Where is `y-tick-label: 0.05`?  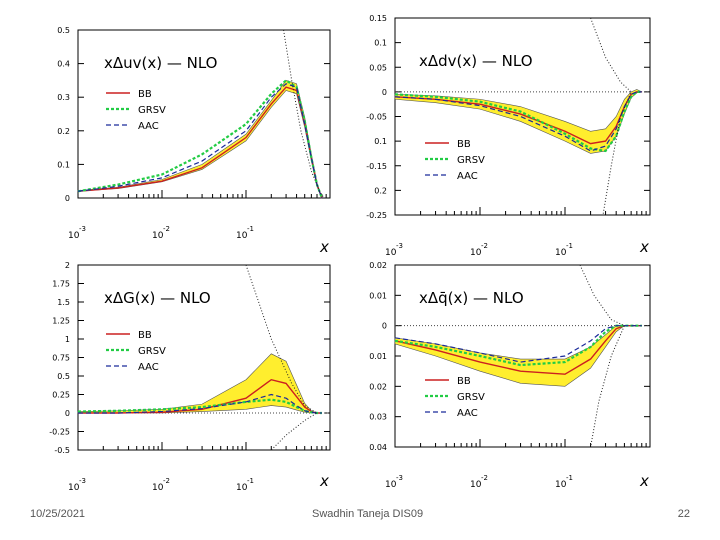
y-tick-label: 0.05 is located at coordinates (378, 67).